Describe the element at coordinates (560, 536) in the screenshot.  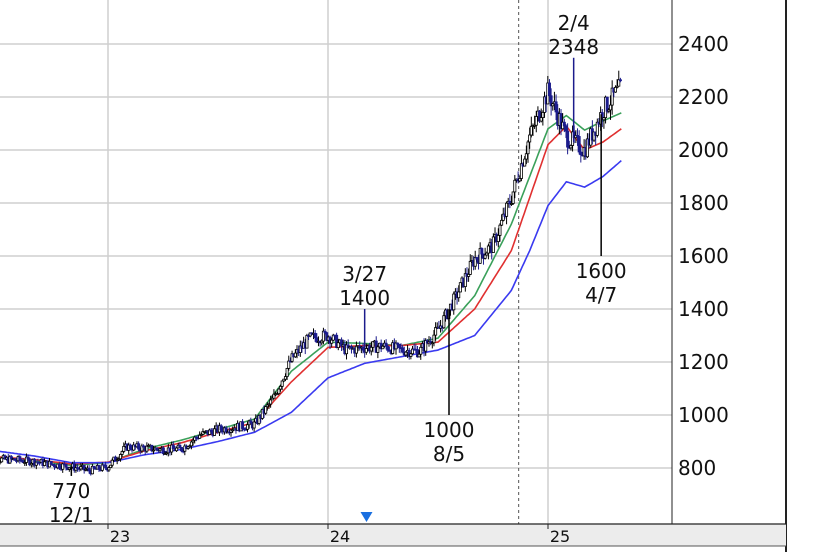
I see `x-tick-label-25: 25` at that location.